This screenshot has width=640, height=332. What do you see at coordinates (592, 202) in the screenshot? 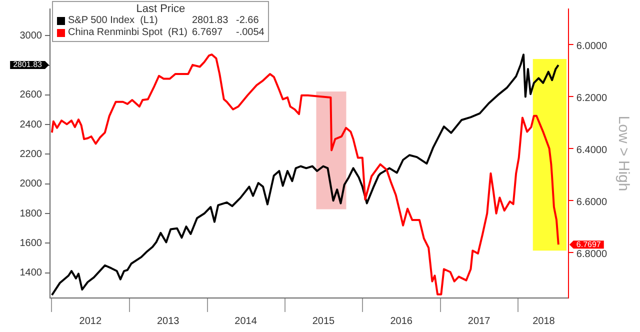
I see `y2-tick-label: 6.6000` at bounding box center [592, 202].